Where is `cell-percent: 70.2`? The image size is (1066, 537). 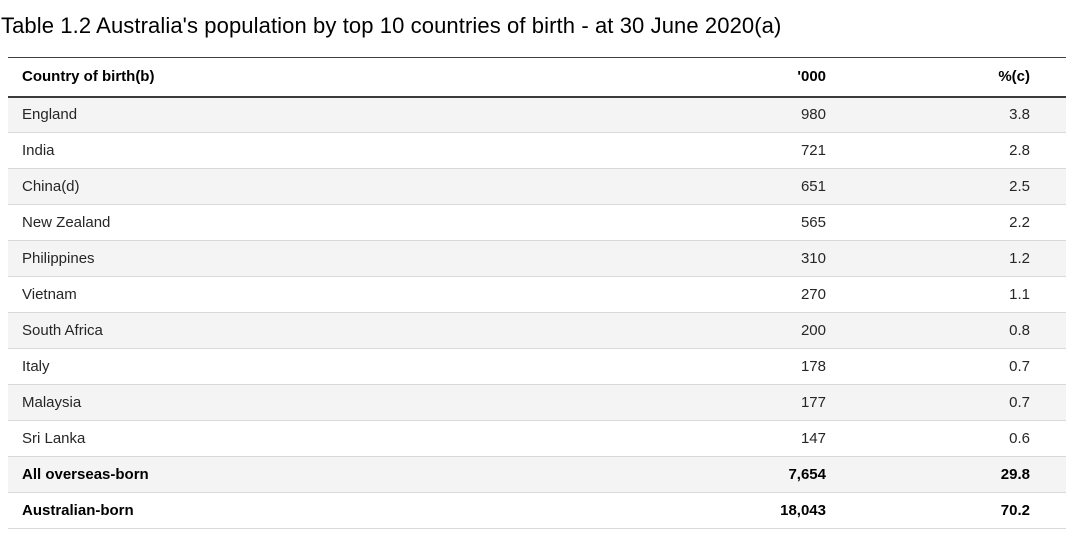
cell-percent: 70.2 is located at coordinates (946, 510).